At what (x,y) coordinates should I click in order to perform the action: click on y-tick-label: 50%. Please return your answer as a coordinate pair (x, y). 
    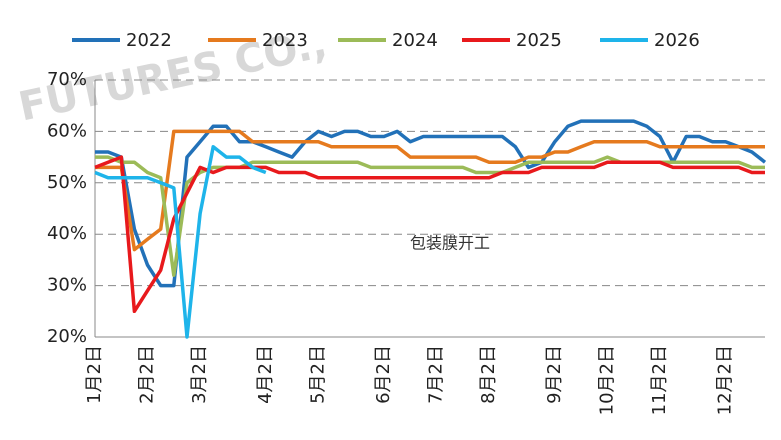
    Looking at the image, I should click on (67, 182).